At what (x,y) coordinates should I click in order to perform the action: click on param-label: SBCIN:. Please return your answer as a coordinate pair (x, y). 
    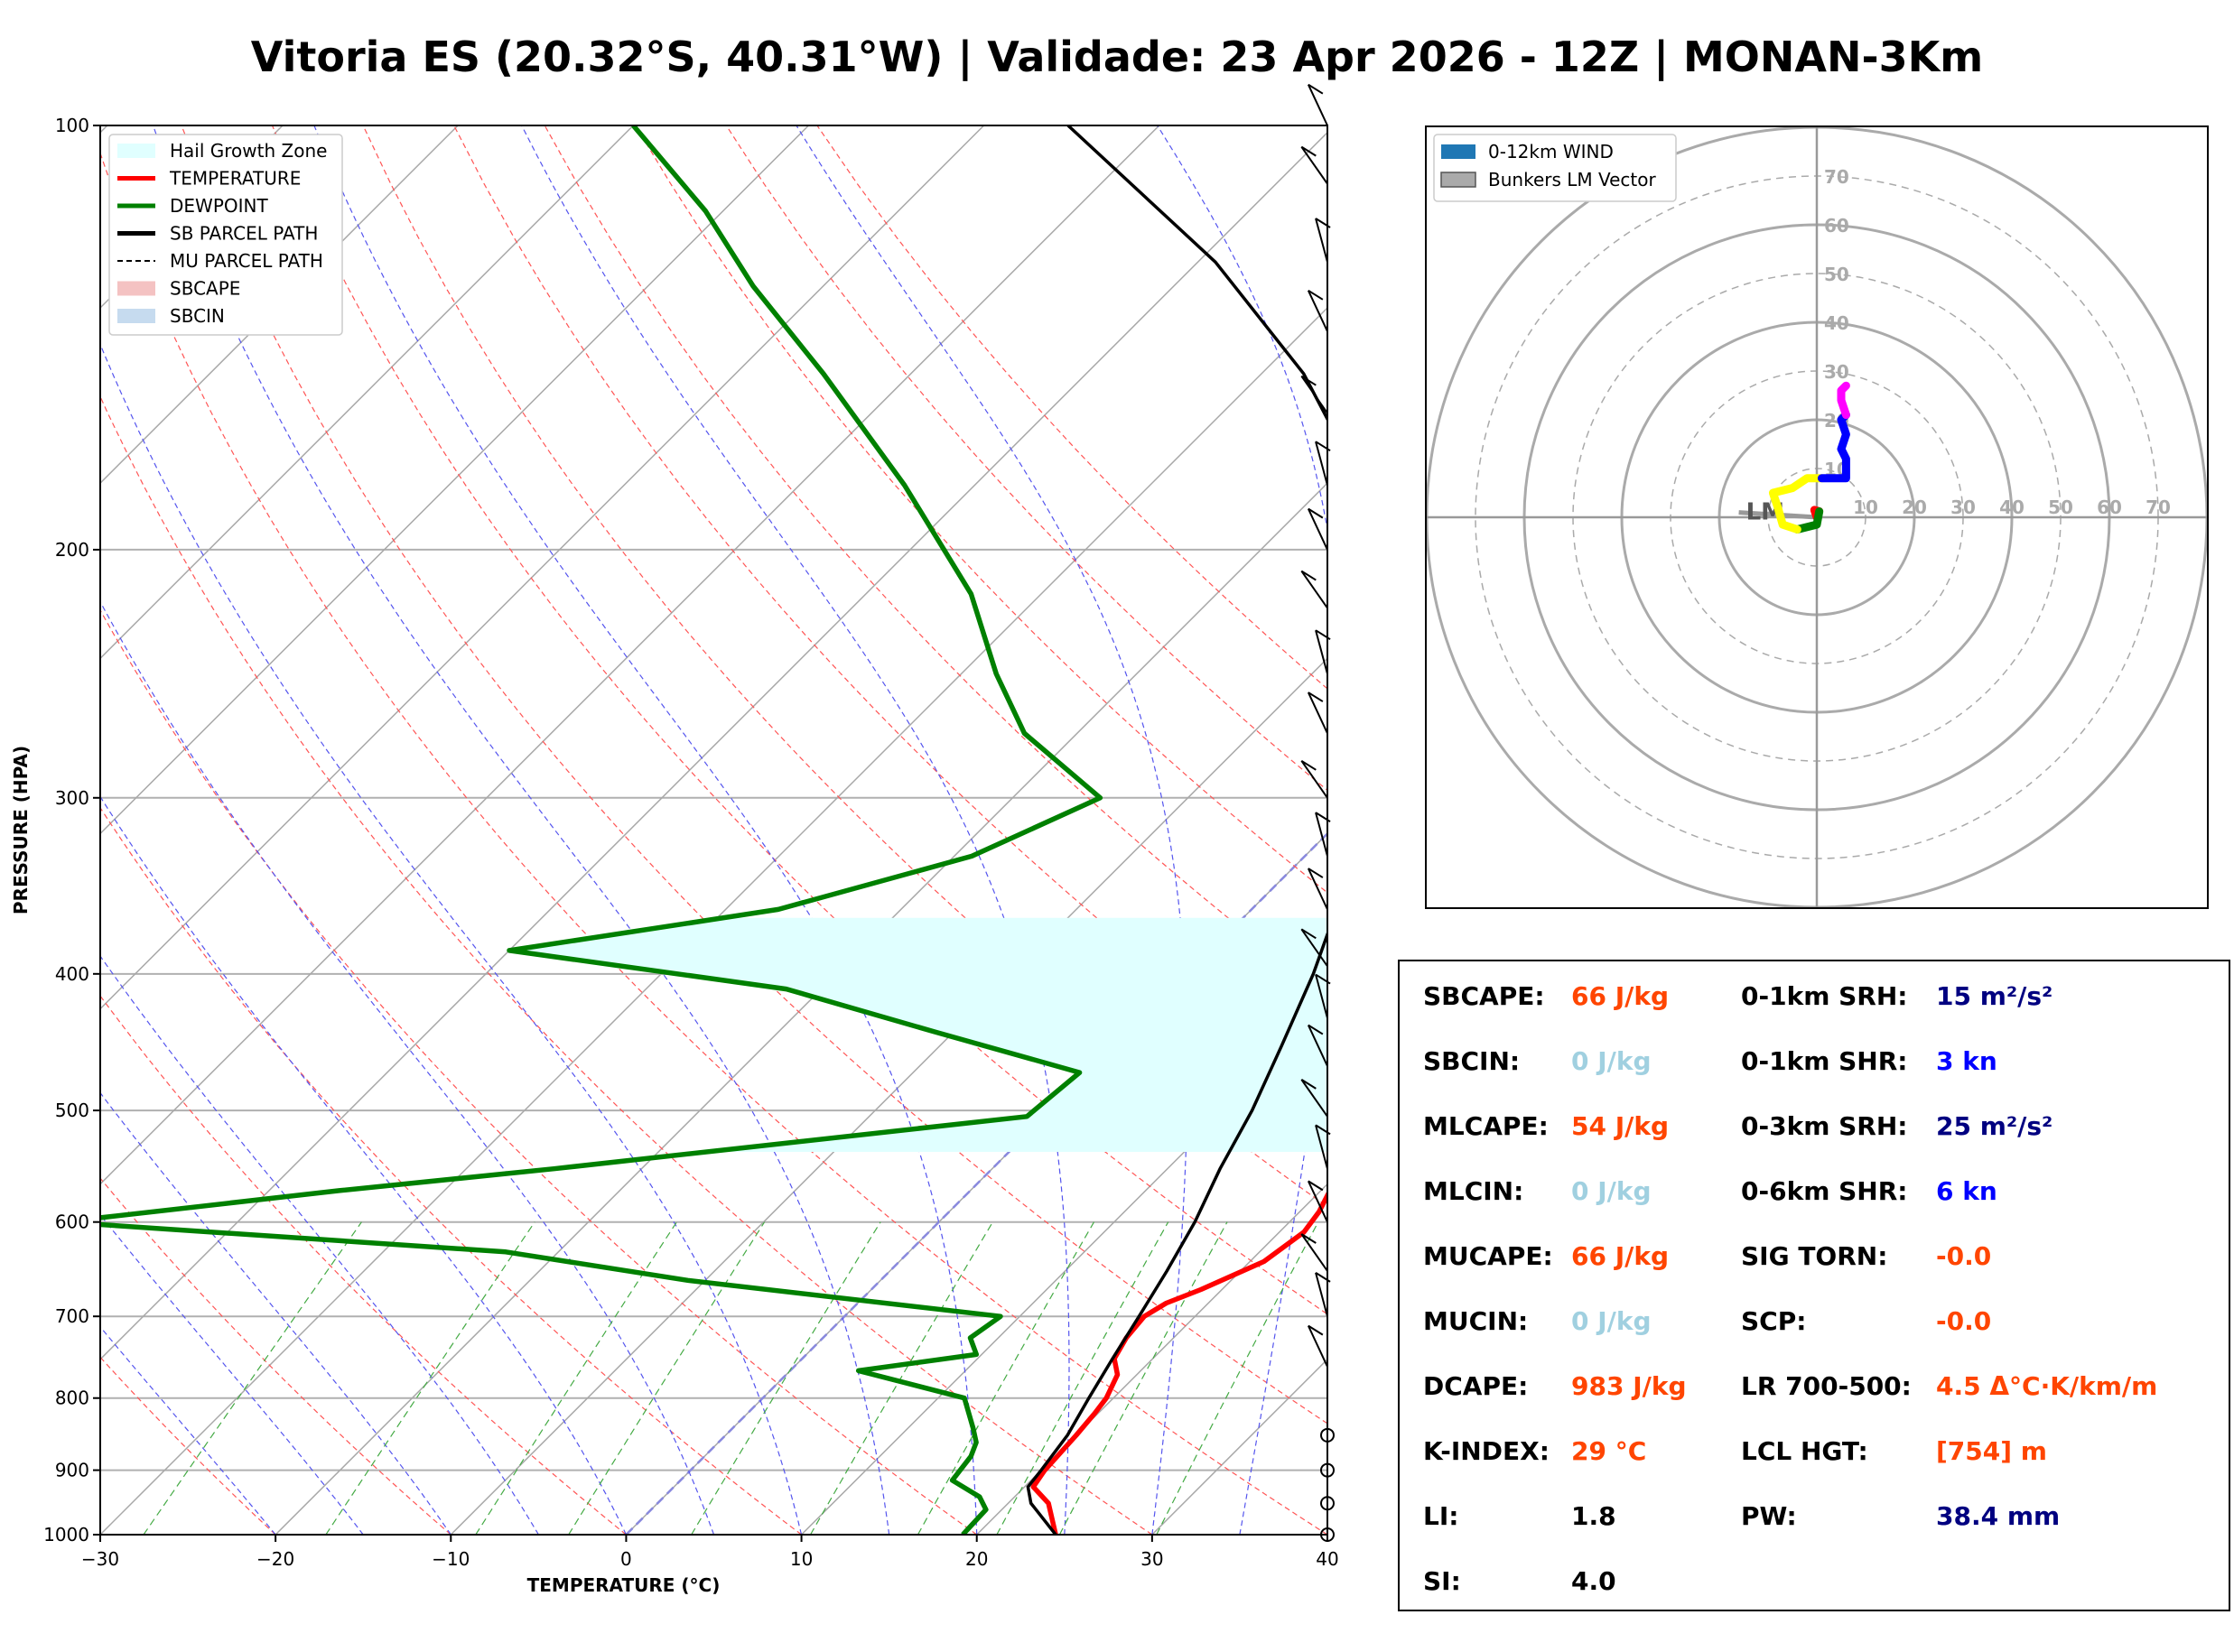
    Looking at the image, I should click on (1472, 1061).